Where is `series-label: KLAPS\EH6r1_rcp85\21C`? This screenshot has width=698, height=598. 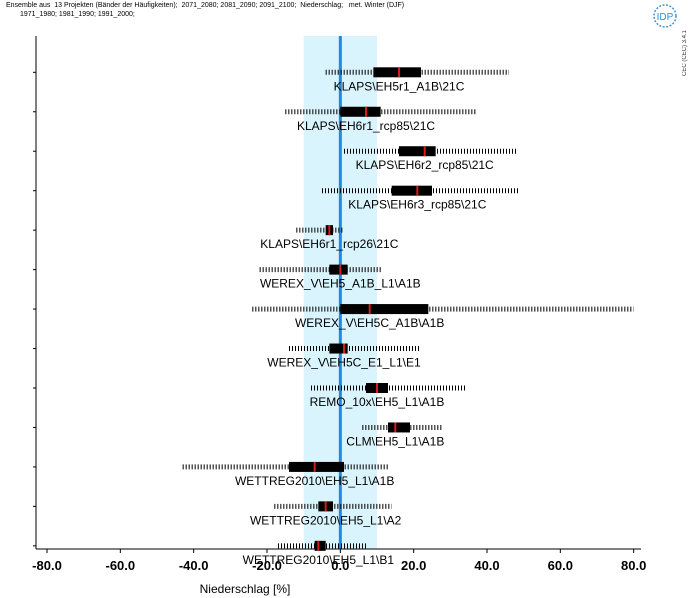
series-label: KLAPS\EH6r1_rcp85\21C is located at coordinates (366, 126).